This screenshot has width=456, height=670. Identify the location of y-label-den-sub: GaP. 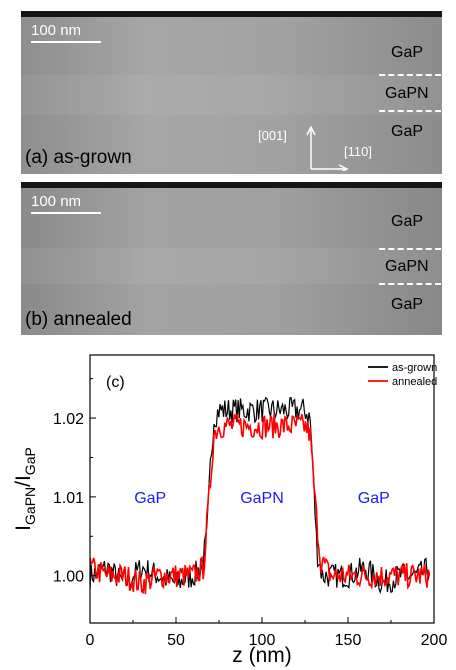
(30, 461).